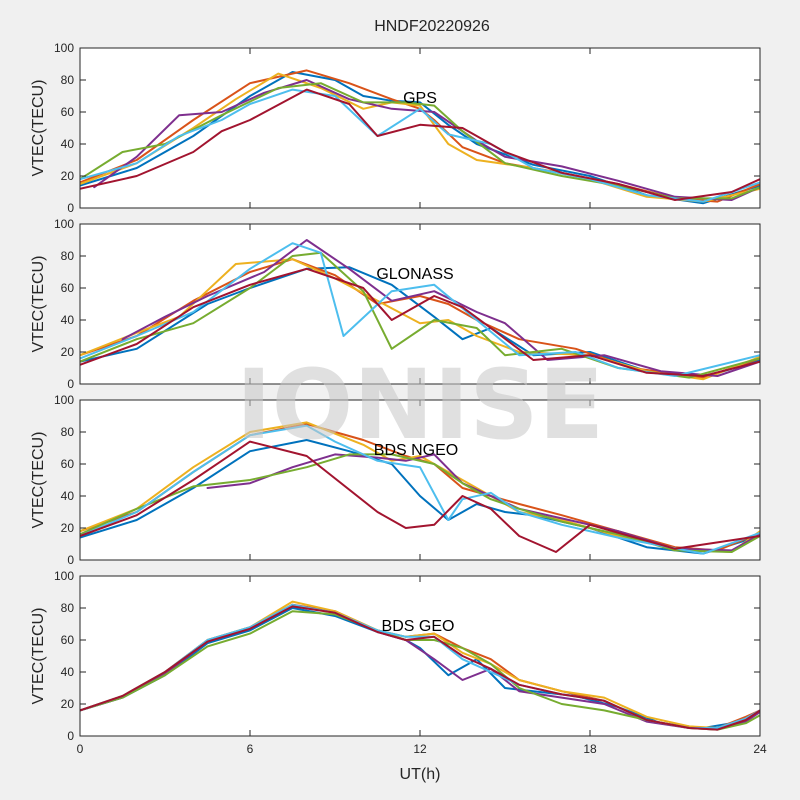 The height and width of the screenshot is (800, 800). I want to click on panel-label: GPS, so click(420, 98).